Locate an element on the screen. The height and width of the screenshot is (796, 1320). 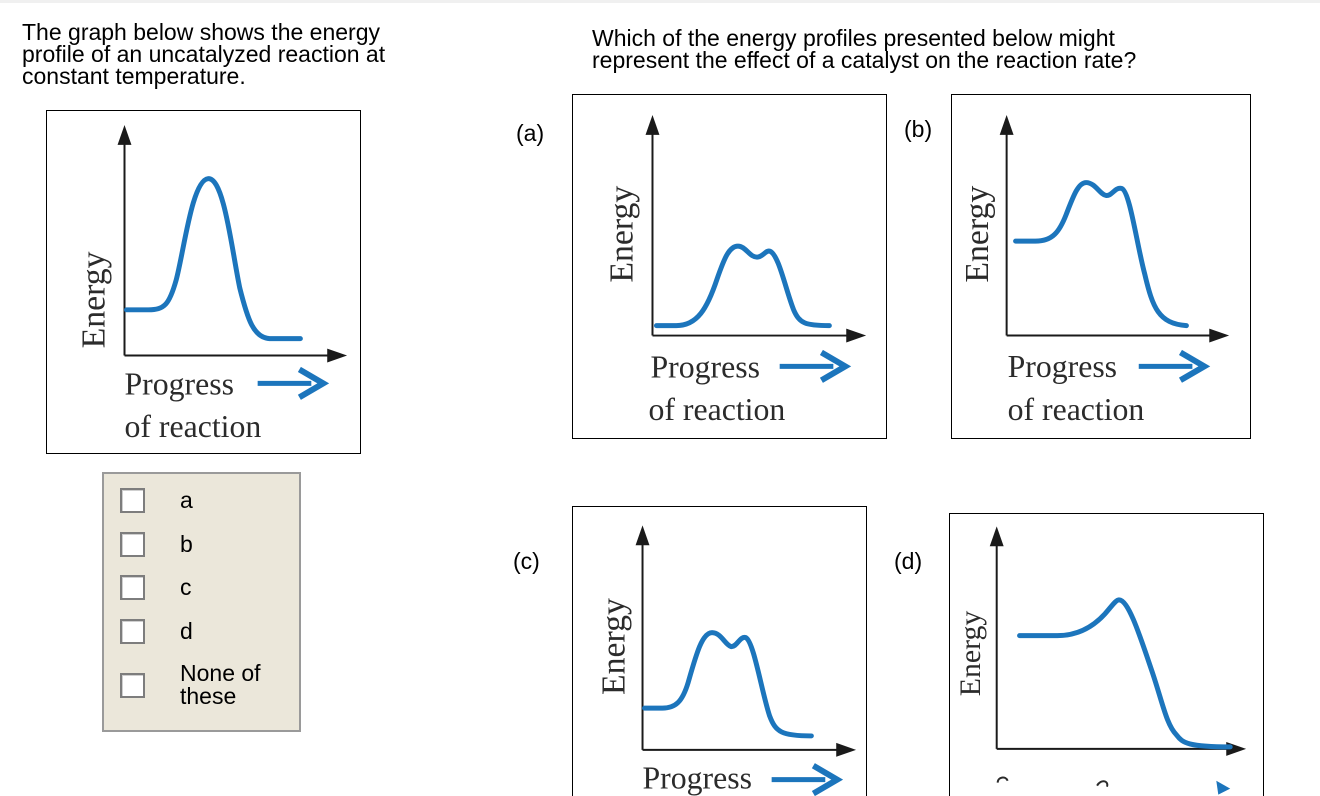
option-a-energy-graph: Energy Progress of reaction is located at coordinates (729, 266).